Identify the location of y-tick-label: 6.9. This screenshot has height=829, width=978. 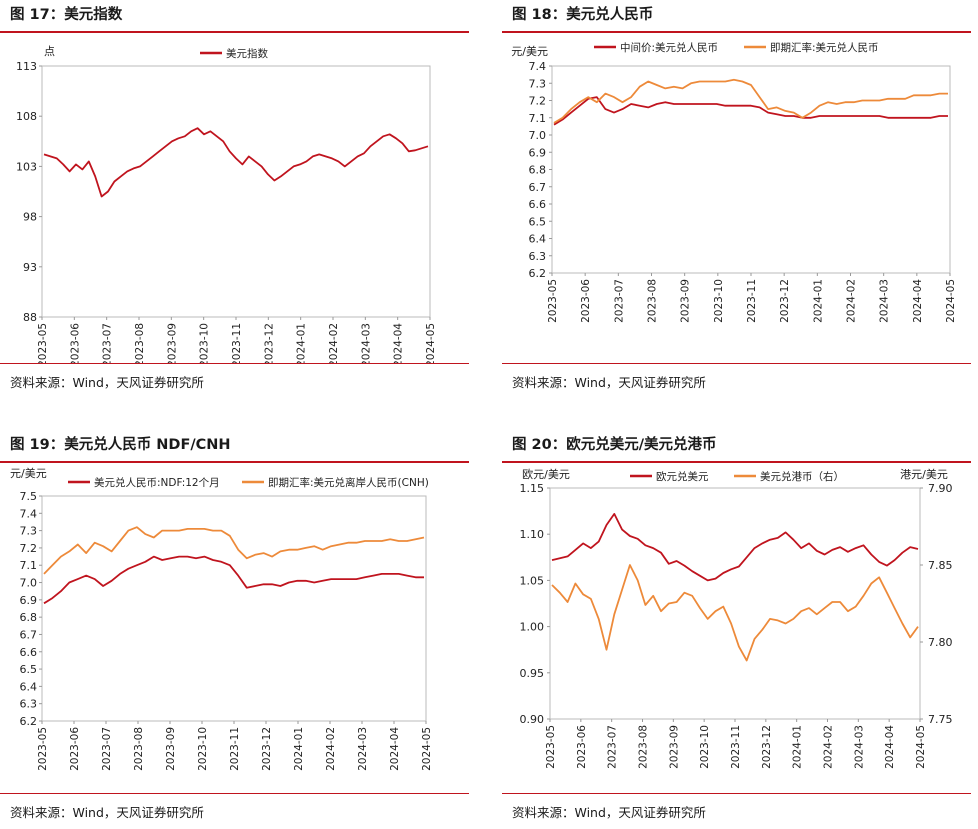
(29, 600).